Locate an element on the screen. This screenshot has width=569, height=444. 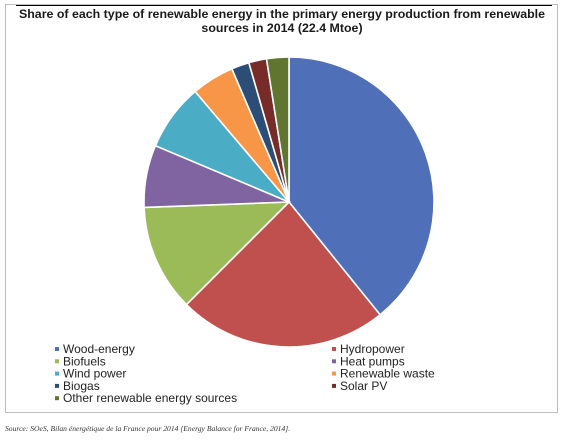
legend-label: Wood-energy is located at coordinates (99, 349).